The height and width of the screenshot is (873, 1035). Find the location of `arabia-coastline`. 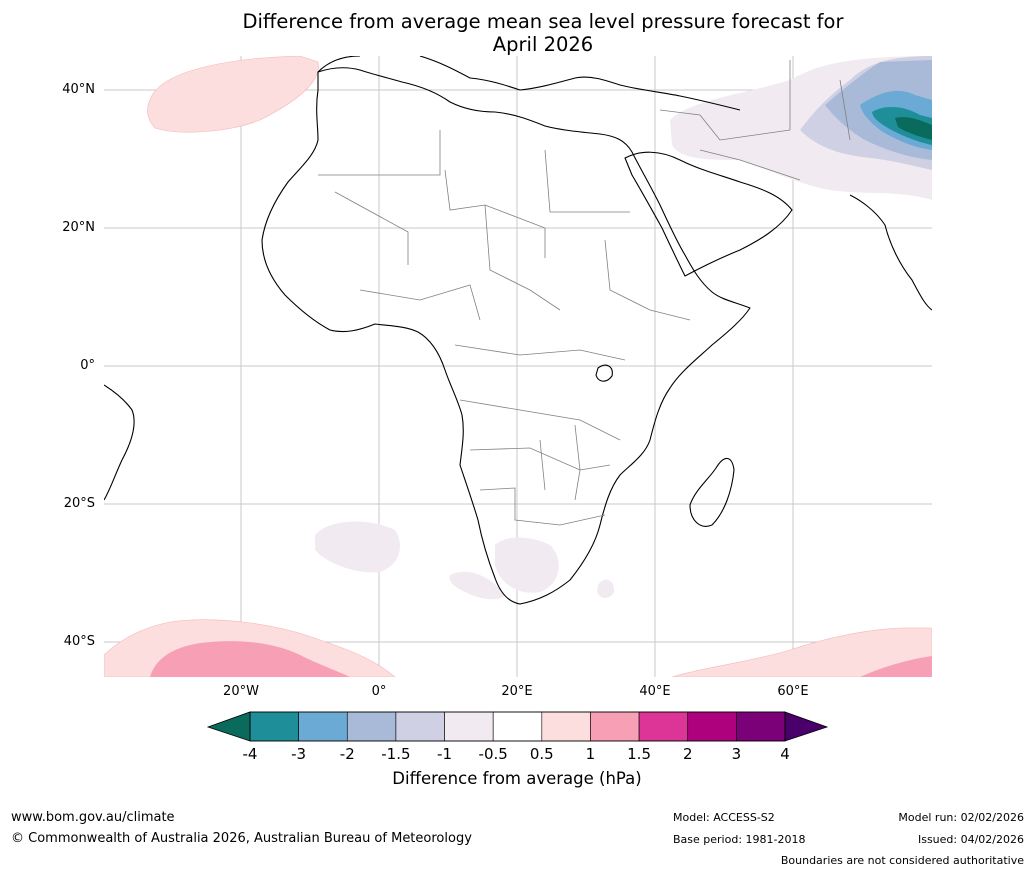

arabia-coastline is located at coordinates (708, 214).